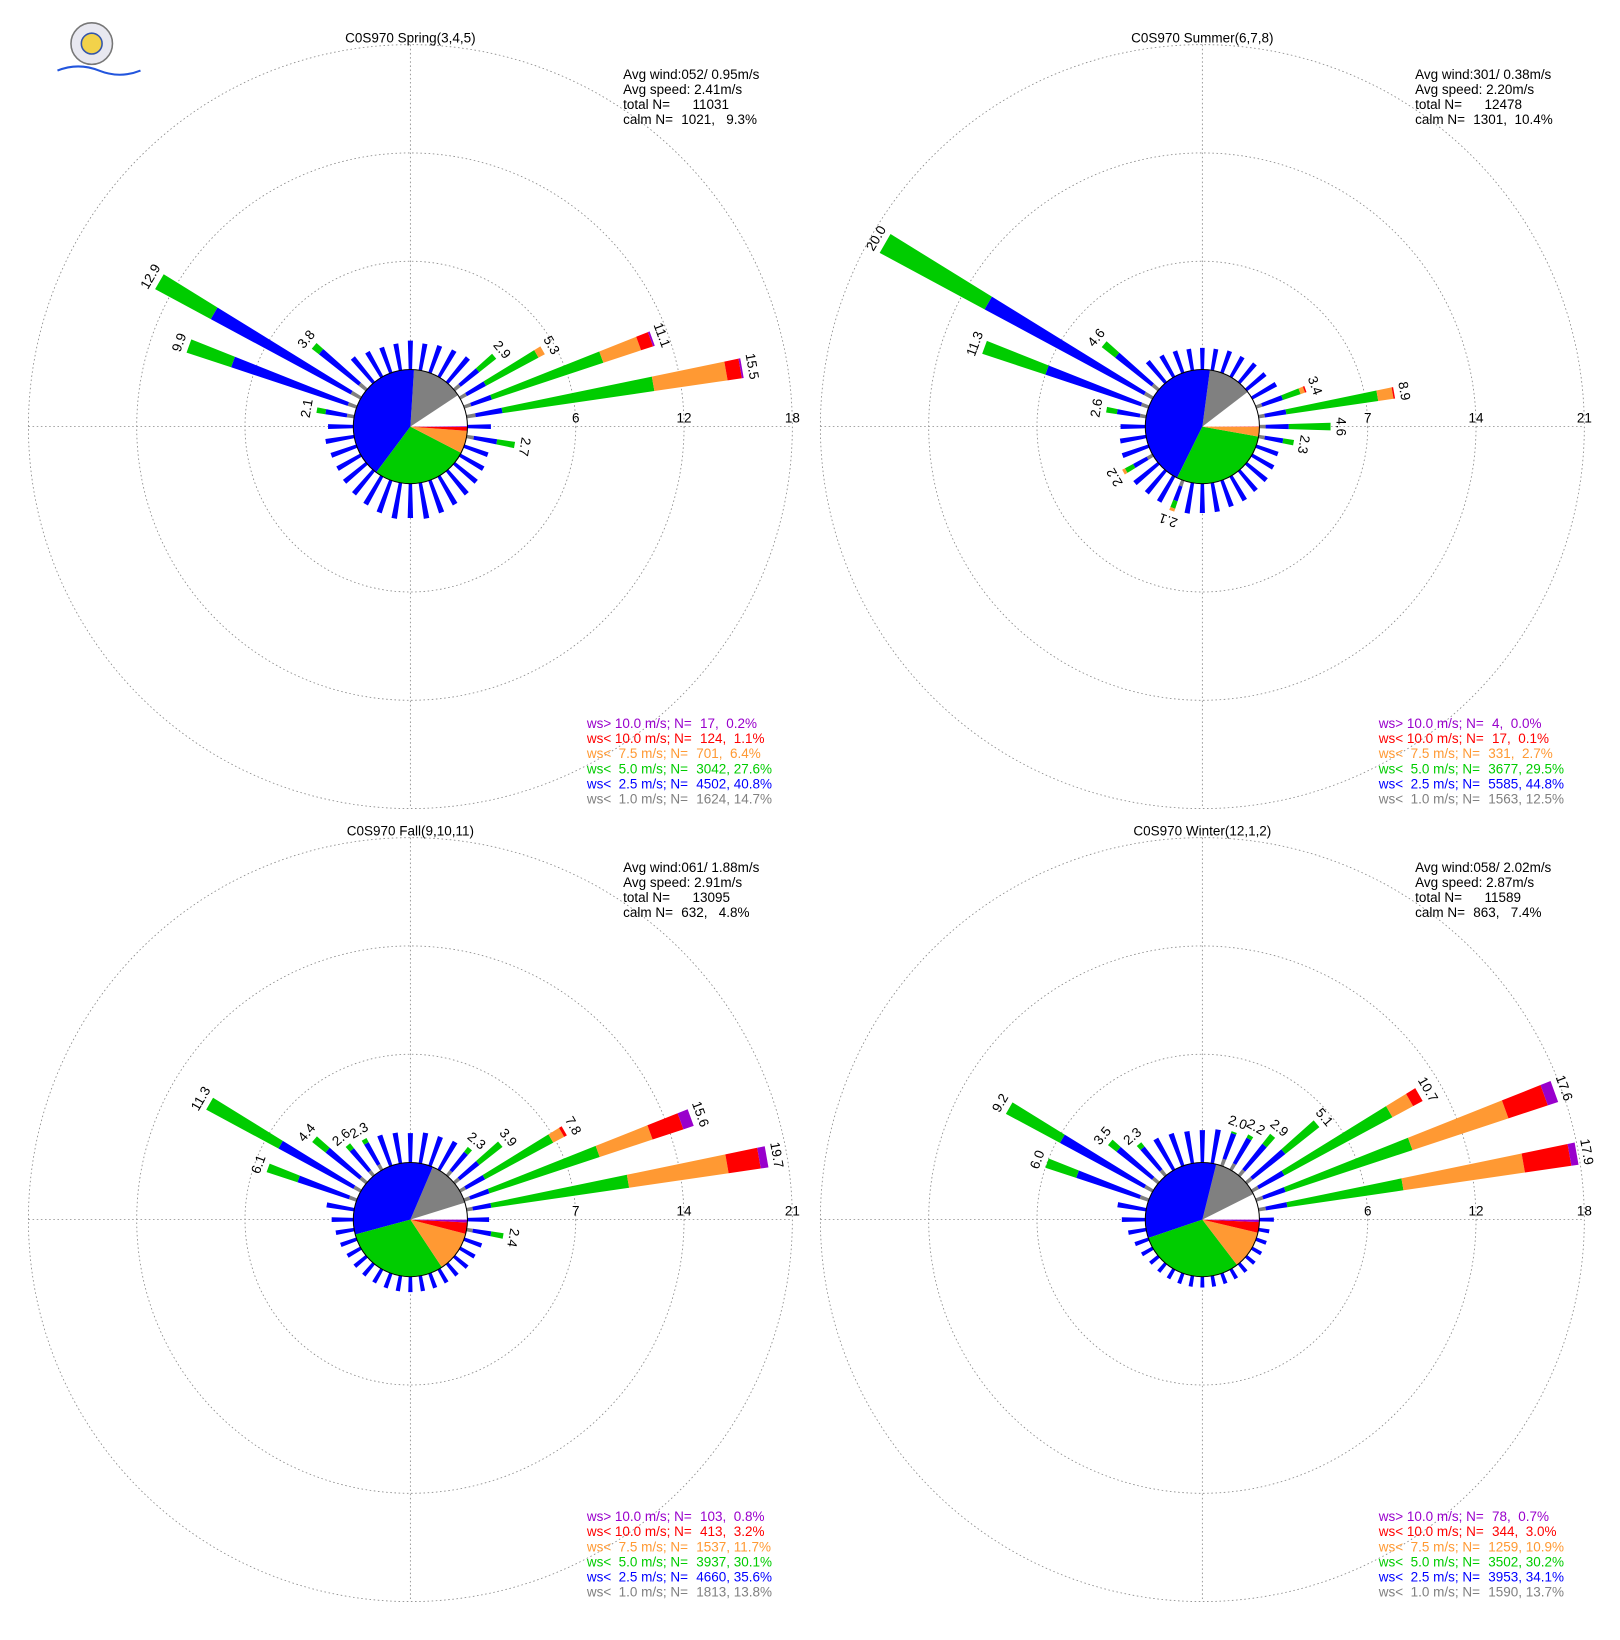  What do you see at coordinates (1468, 104) in the screenshot?
I see `stat-line: total N= 12478` at bounding box center [1468, 104].